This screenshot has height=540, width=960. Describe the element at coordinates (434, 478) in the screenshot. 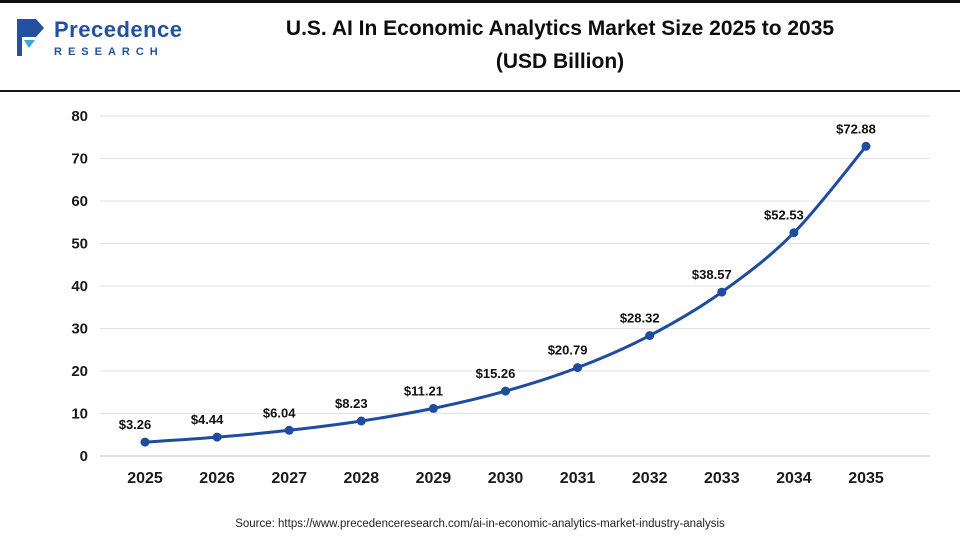

I see `x-axis-tick-label: 2029` at that location.